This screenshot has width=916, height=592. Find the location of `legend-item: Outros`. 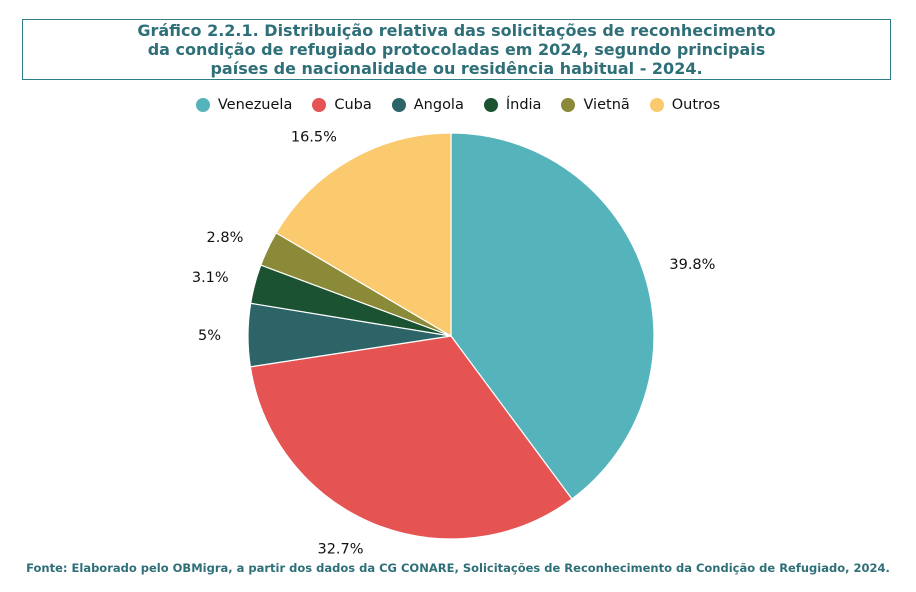

legend-item: Outros is located at coordinates (685, 105).